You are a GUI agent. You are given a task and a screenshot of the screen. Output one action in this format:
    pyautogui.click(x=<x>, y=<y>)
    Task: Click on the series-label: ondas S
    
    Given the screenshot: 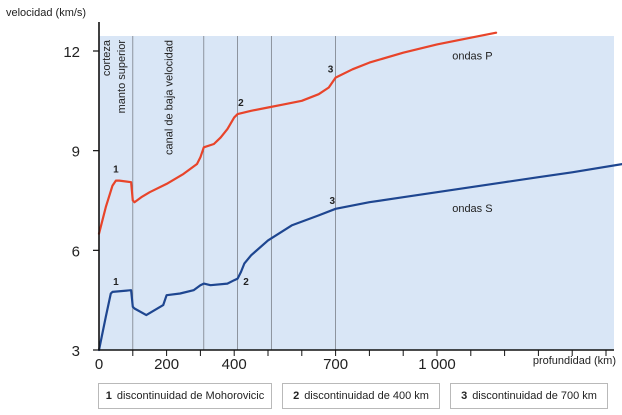 What is the action you would take?
    pyautogui.click(x=472, y=209)
    